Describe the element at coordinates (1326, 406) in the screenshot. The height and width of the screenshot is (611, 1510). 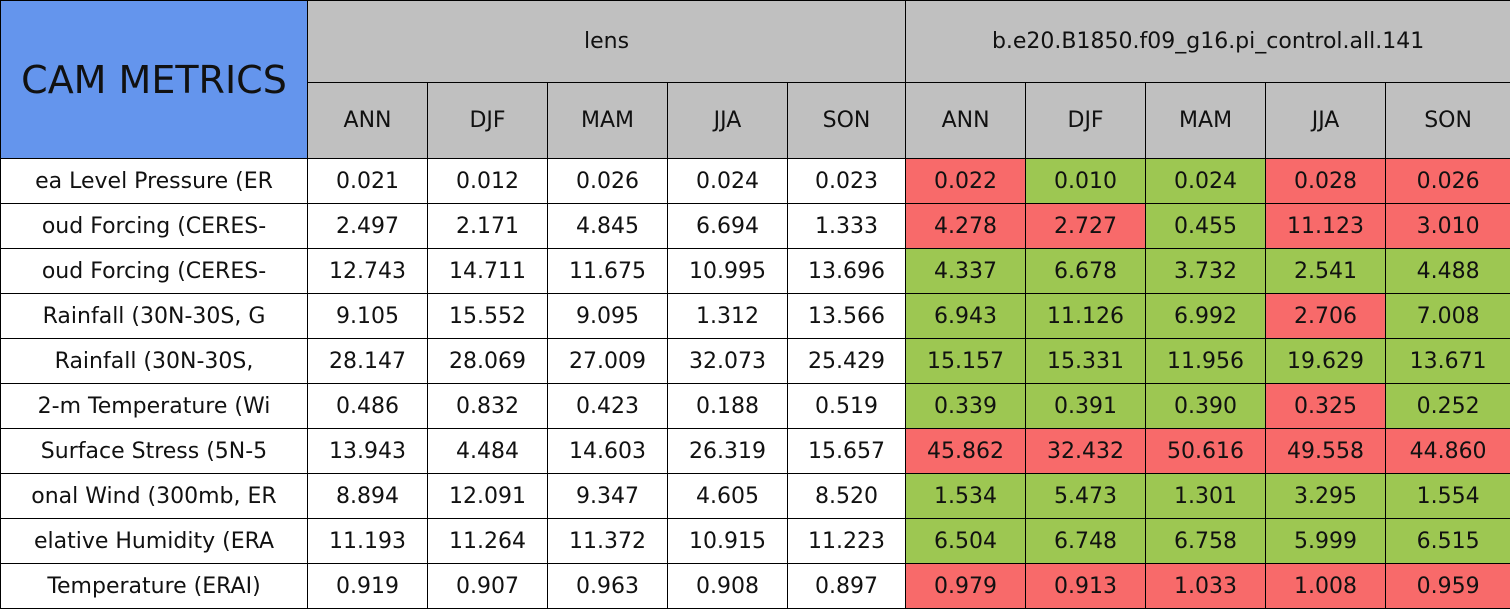
I see `value-cell-text: 0.325` at that location.